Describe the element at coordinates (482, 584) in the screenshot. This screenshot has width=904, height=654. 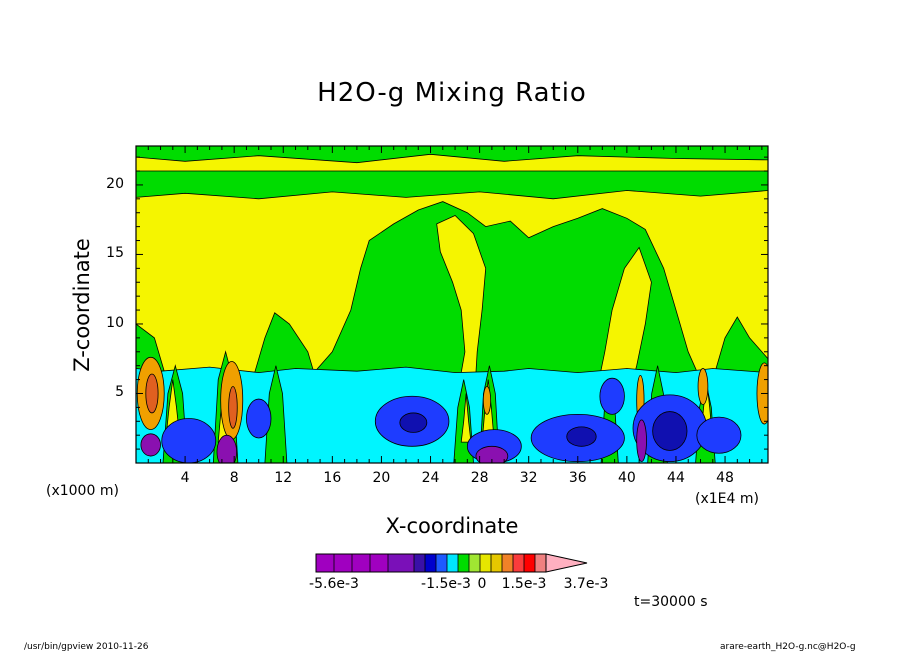
I see `colorbar-label: 0` at that location.